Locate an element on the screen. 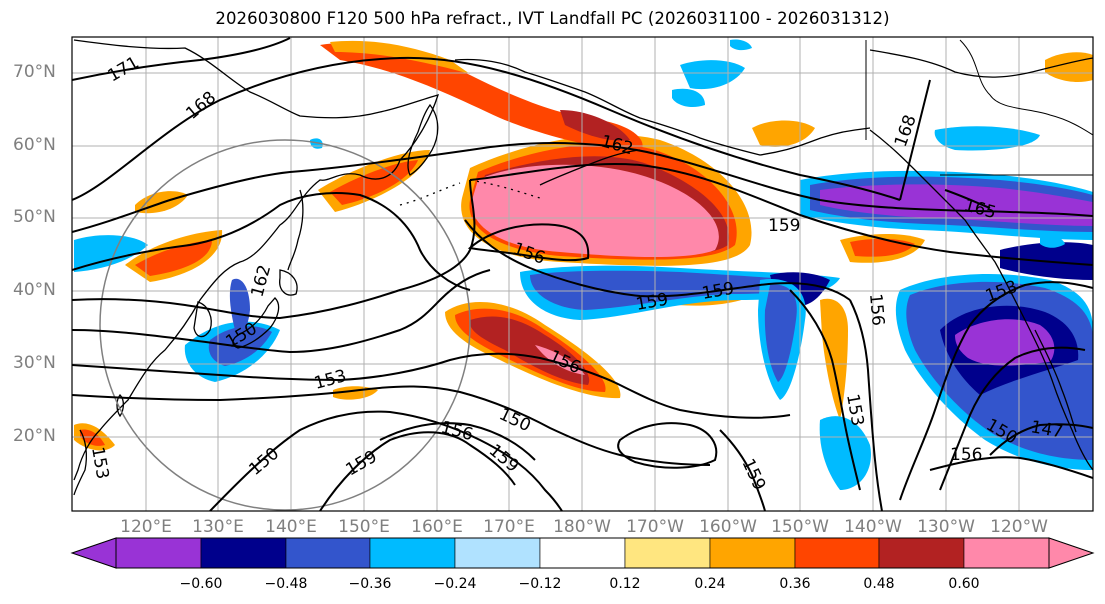  shade-japan-spike is located at coordinates (239, 306).